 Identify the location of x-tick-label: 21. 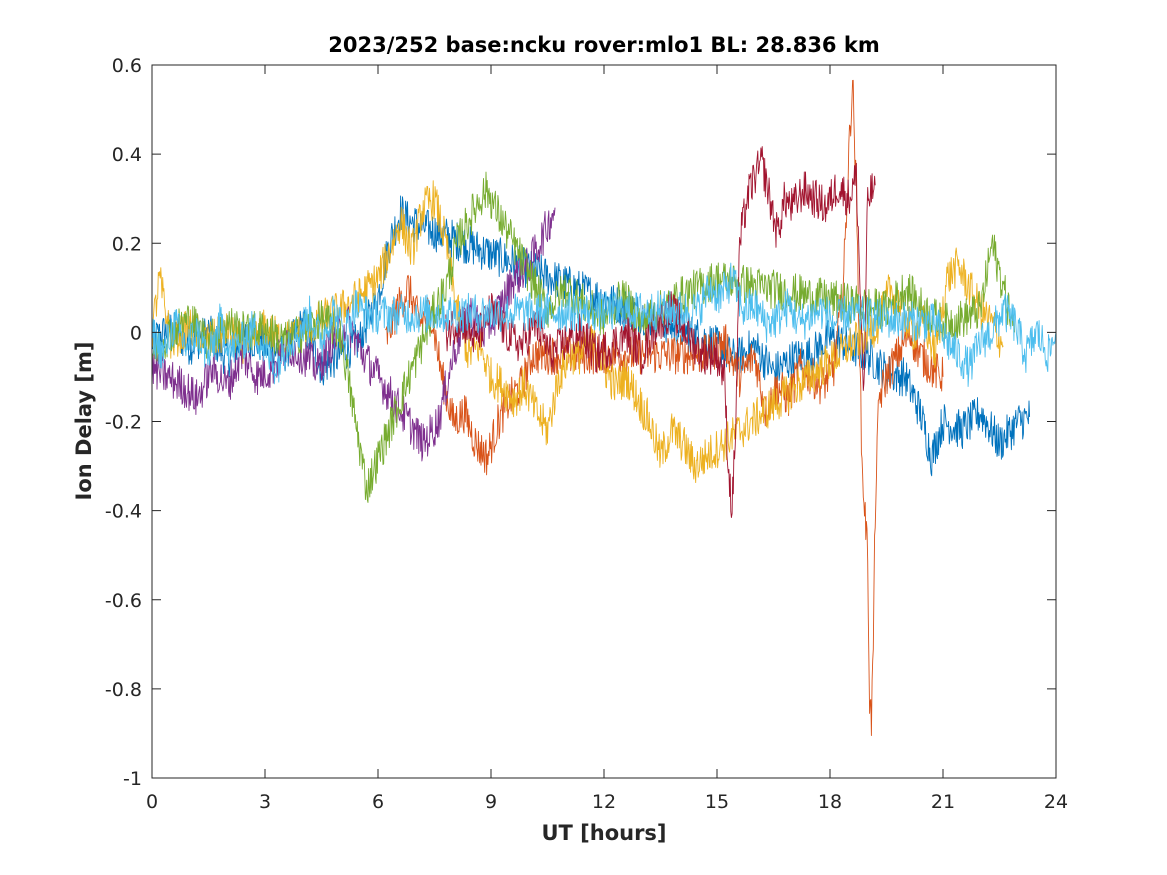
(943, 802).